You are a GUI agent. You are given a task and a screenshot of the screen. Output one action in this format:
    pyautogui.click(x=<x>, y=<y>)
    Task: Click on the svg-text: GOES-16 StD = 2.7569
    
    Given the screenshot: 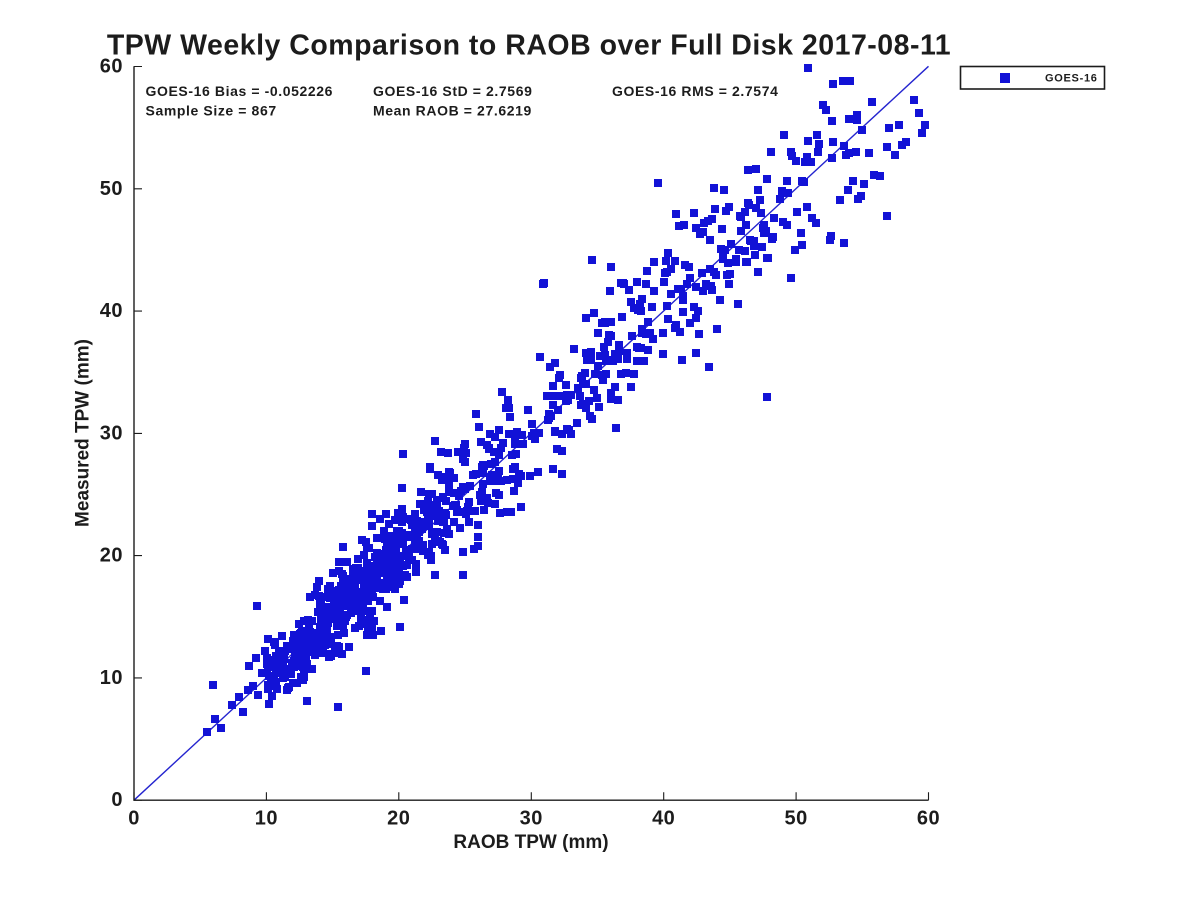 What is the action you would take?
    pyautogui.click(x=452, y=91)
    